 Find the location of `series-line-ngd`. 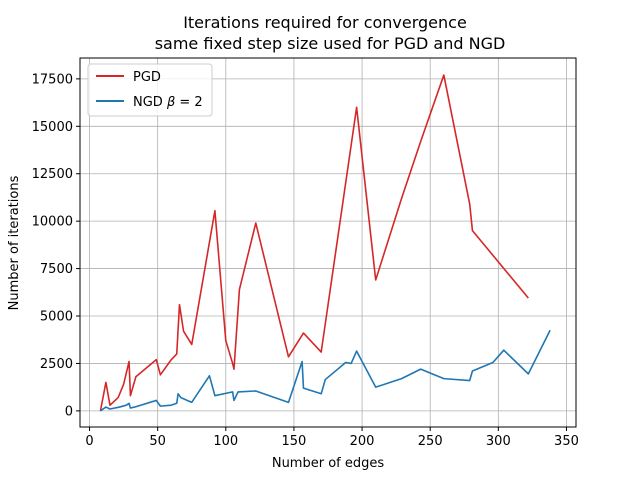

series-line-ngd is located at coordinates (325, 370).